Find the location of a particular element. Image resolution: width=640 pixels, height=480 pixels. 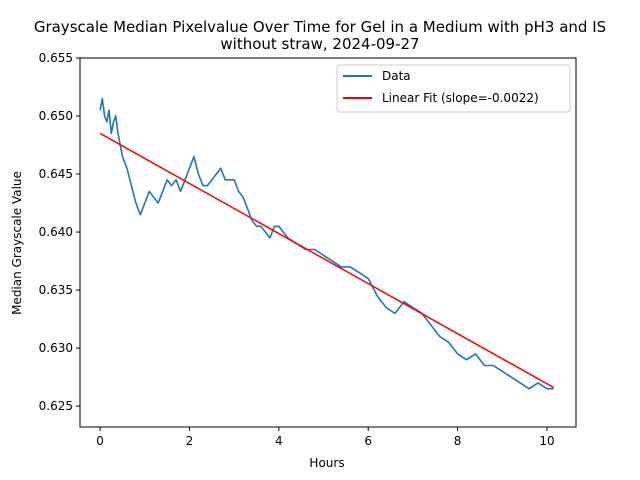

x-tick-label: 0 is located at coordinates (100, 441).